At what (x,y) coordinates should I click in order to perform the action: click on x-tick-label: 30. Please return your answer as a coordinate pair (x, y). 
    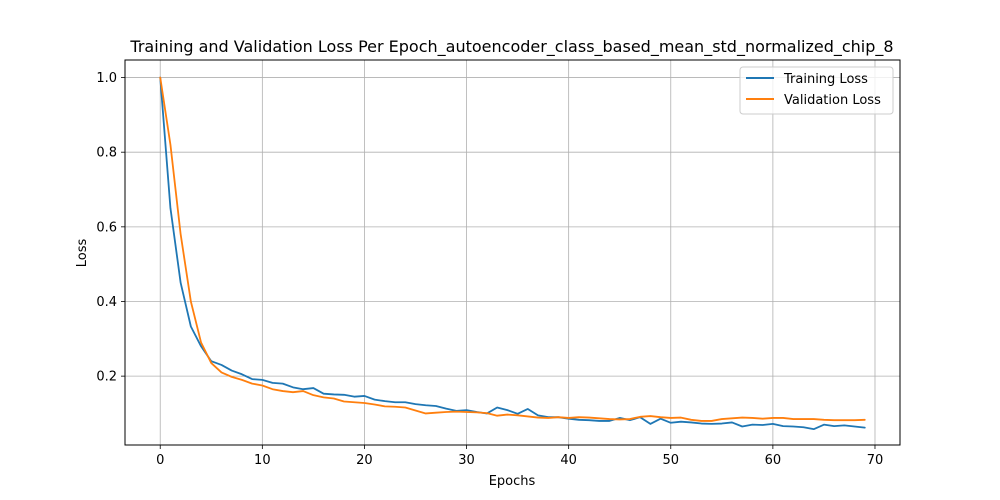
    Looking at the image, I should click on (466, 460).